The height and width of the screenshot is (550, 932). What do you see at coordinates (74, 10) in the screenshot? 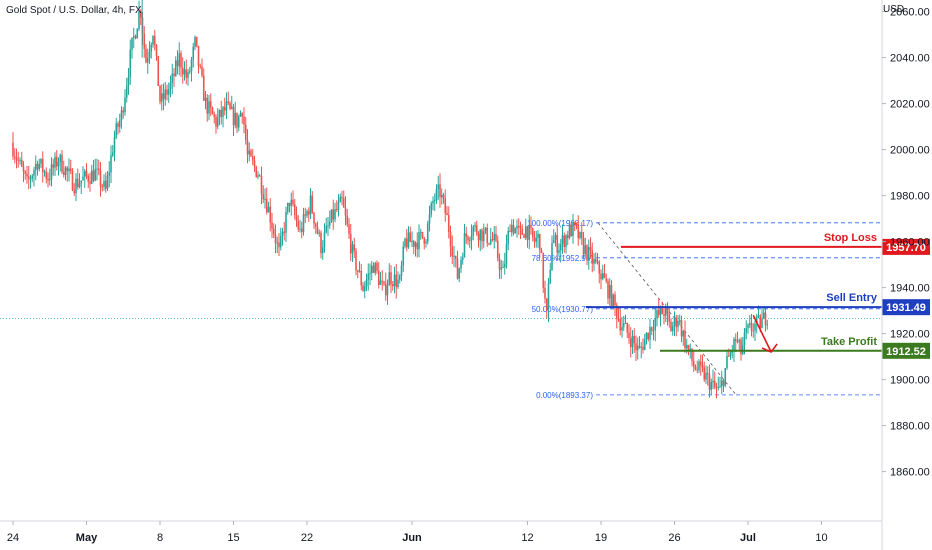
I see `symbol-title: Gold Spot / U.S. Dollar, 4h, FX` at bounding box center [74, 10].